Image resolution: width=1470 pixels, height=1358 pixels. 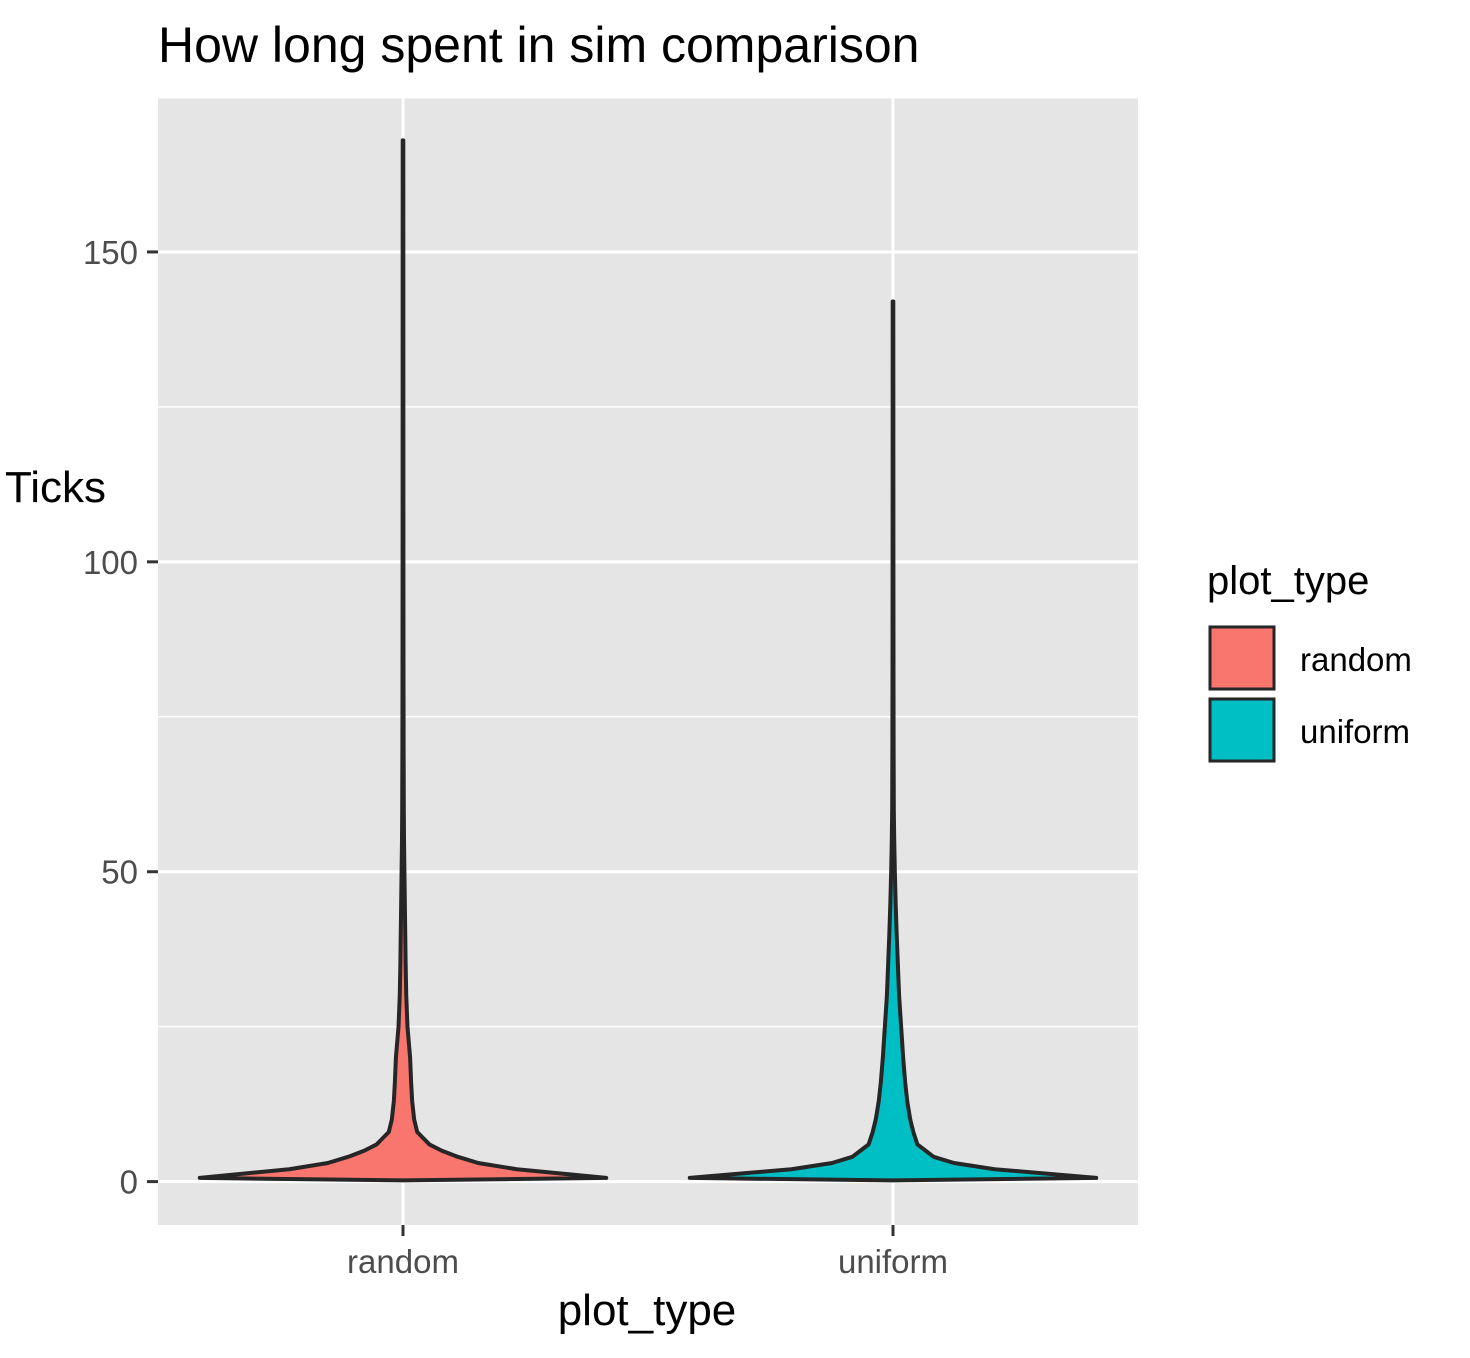 What do you see at coordinates (55, 487) in the screenshot?
I see `y-axis-title: Ticks` at bounding box center [55, 487].